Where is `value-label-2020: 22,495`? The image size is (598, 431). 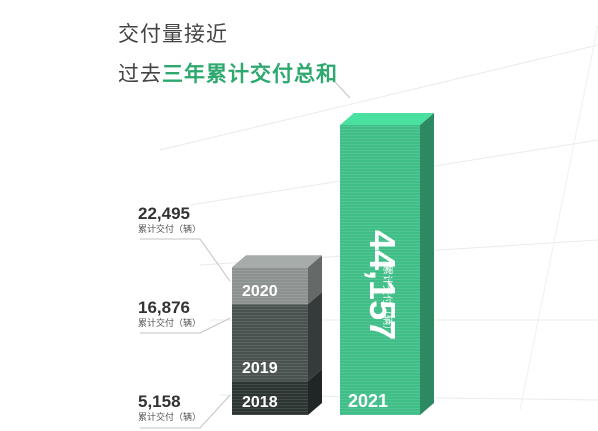 value-label-2020: 22,495 is located at coordinates (164, 213).